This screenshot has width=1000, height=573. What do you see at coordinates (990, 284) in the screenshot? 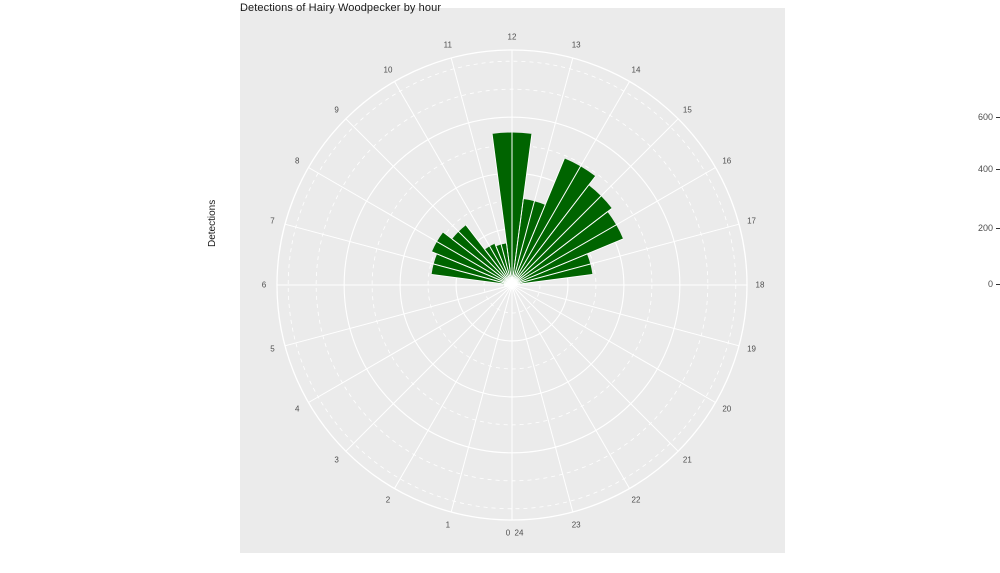
I see `y-tick-0-text: 0` at bounding box center [990, 284].